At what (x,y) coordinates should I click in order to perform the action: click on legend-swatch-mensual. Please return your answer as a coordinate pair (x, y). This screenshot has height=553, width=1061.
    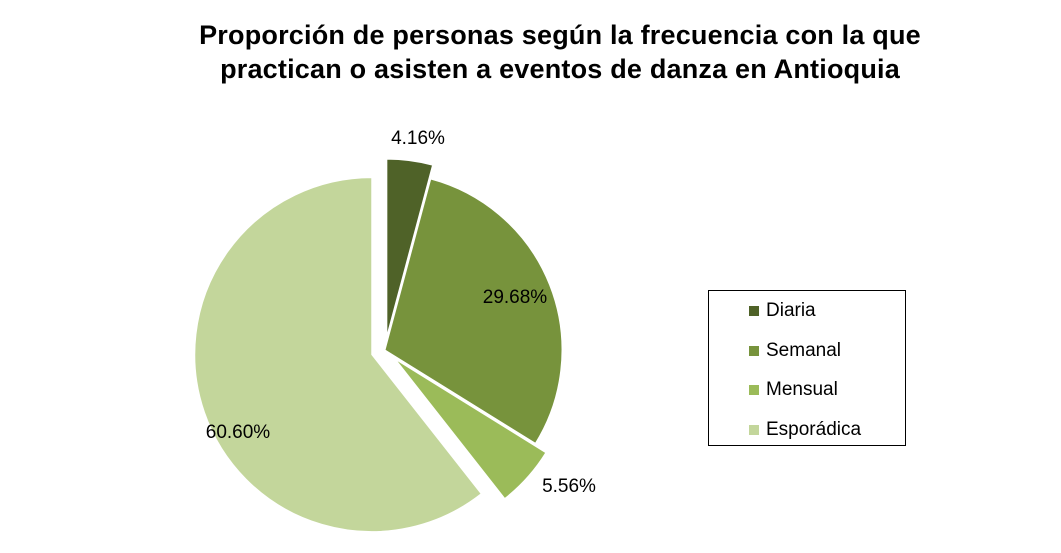
    Looking at the image, I should click on (754, 390).